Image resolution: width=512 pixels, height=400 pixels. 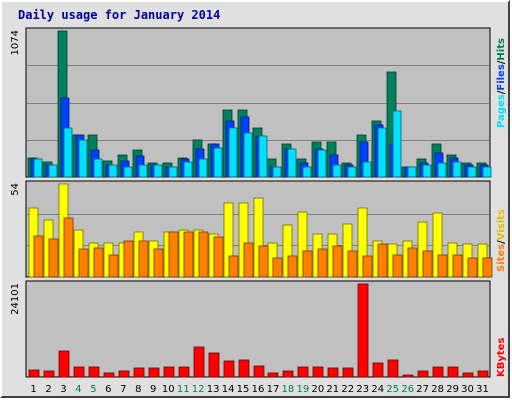 I want to click on y-max-label-hits-files-pages: 1074, so click(x=15, y=42).